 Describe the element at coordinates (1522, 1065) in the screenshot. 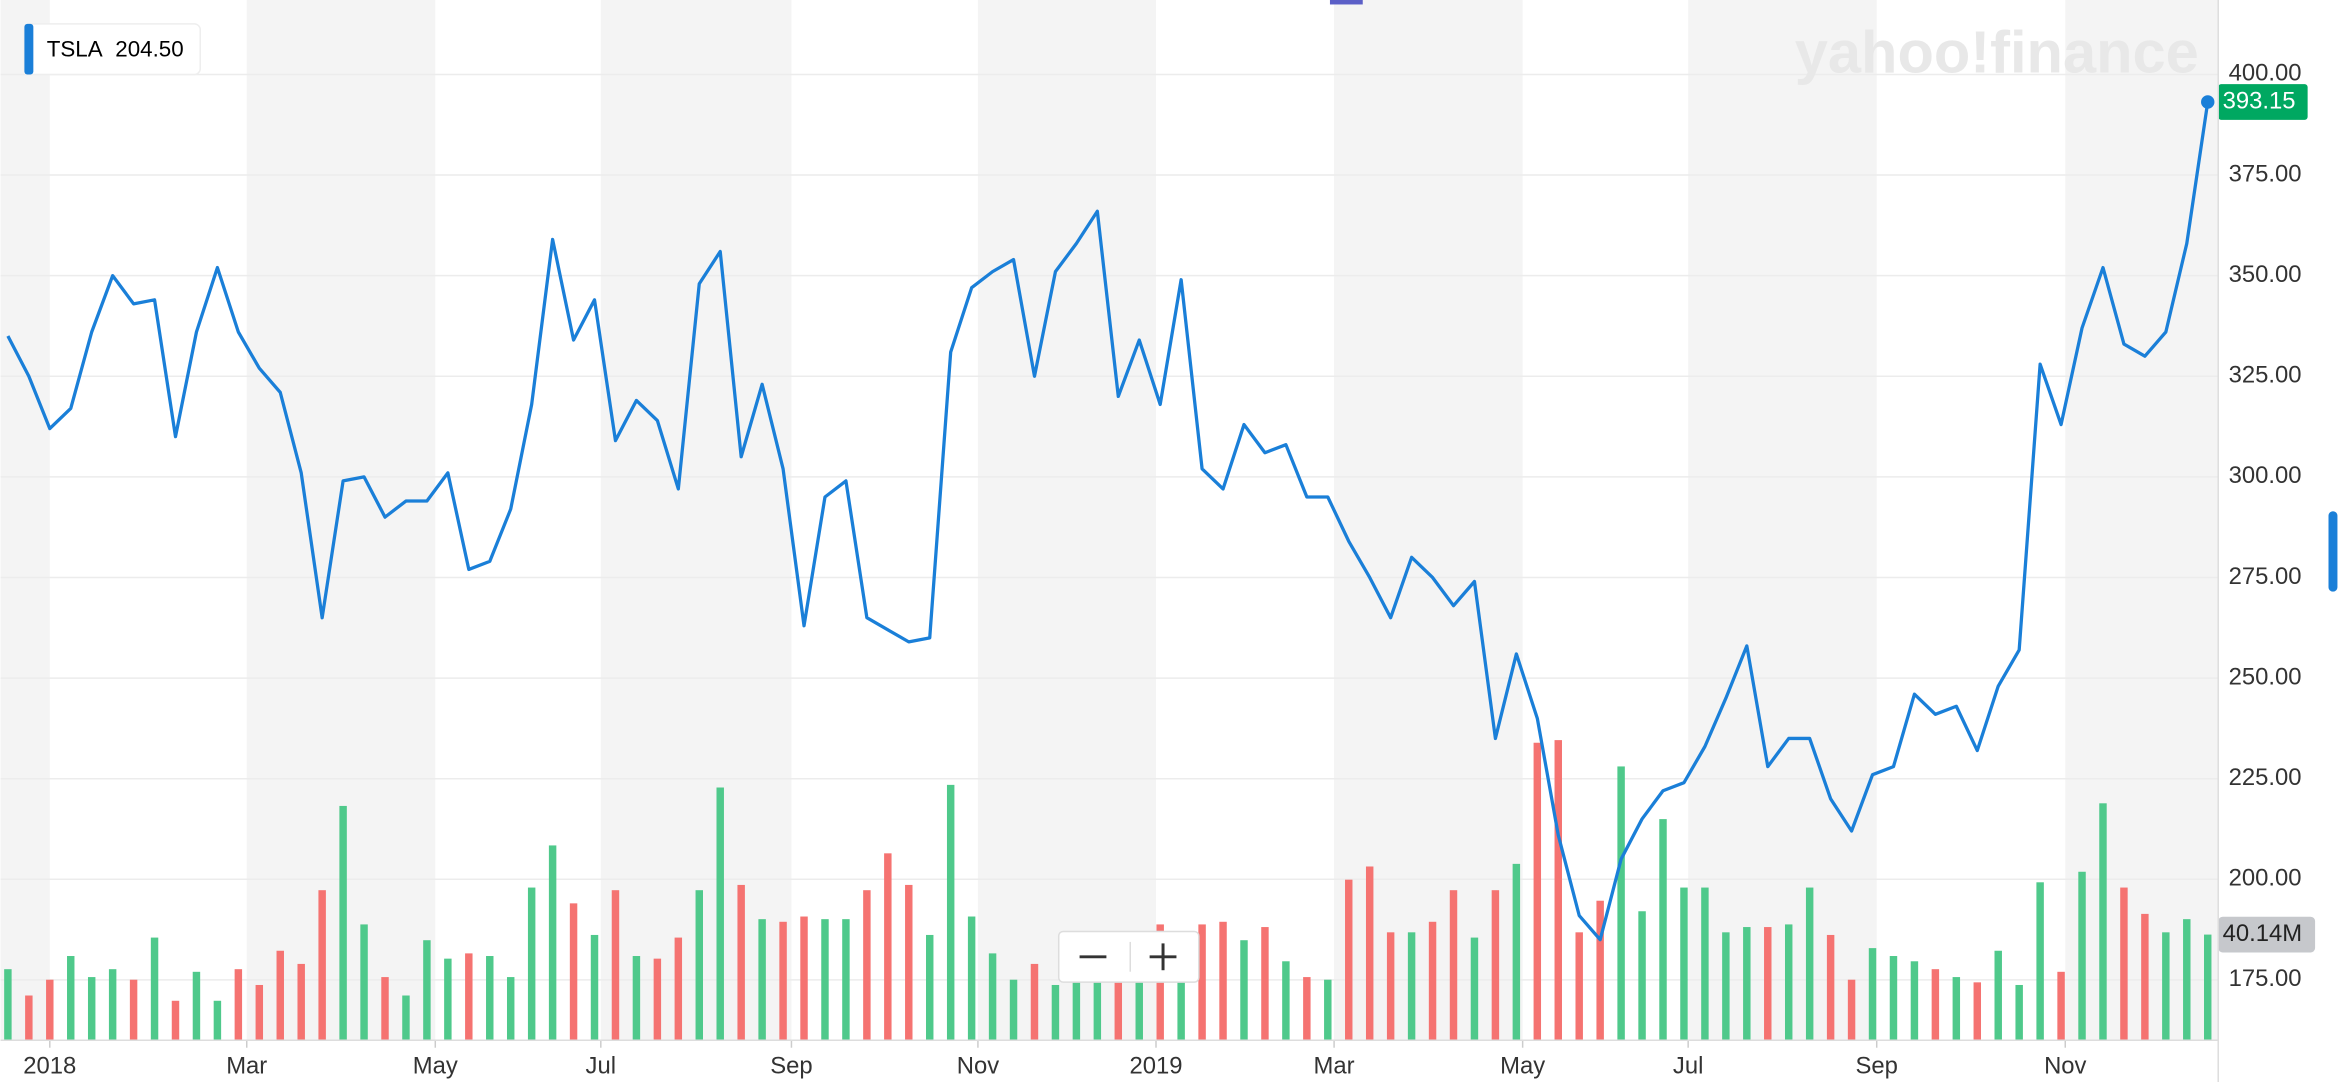

I see `x-tick-label: May` at that location.